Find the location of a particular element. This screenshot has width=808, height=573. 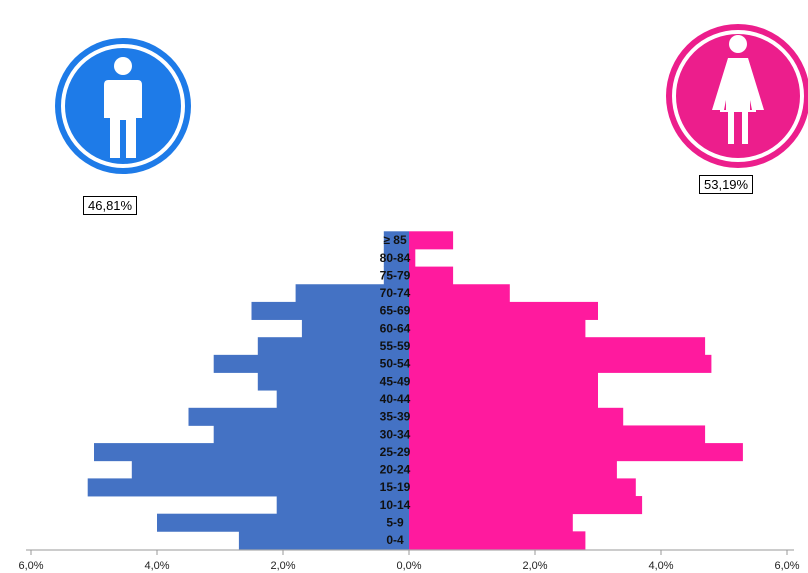

age-group-label: ≥ 85 is located at coordinates (395, 240).